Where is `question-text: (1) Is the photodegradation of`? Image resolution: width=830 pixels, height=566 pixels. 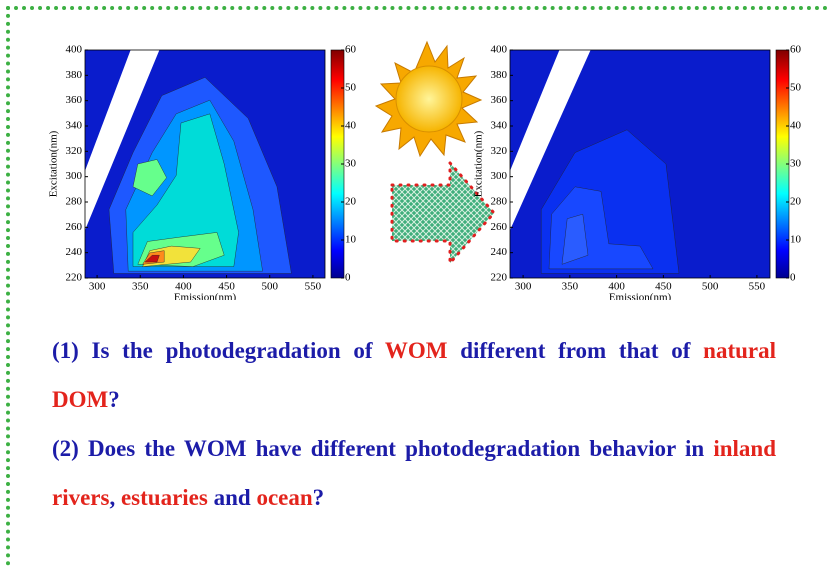
question-text: (1) Is the photodegradation of is located at coordinates (218, 350).